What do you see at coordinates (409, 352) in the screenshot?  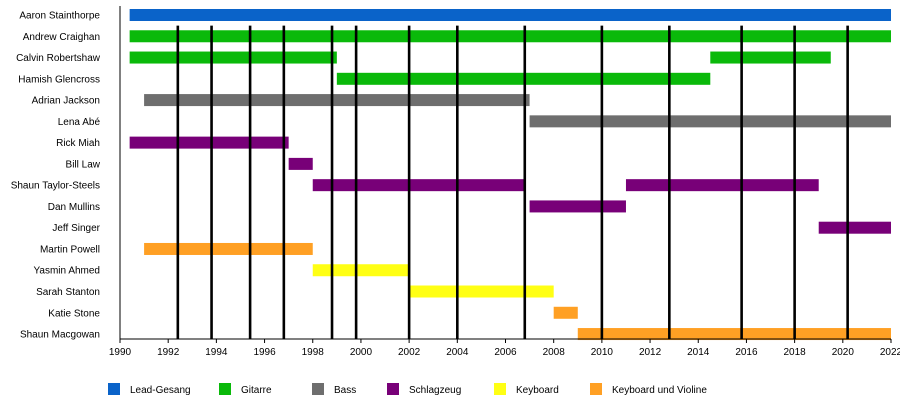 I see `x-tick-label-2002: 2002` at bounding box center [409, 352].